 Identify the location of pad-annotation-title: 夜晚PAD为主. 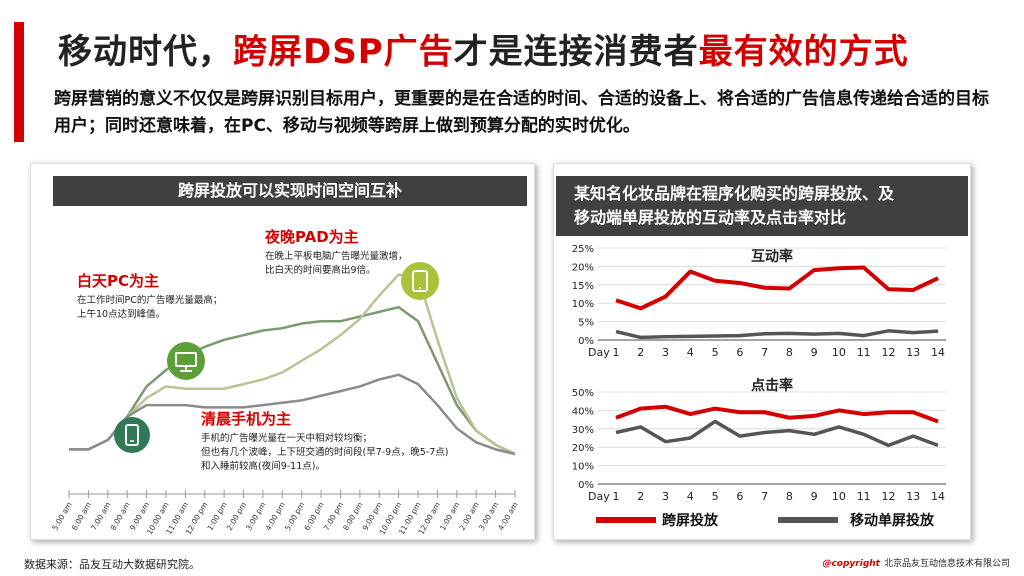
(311, 237).